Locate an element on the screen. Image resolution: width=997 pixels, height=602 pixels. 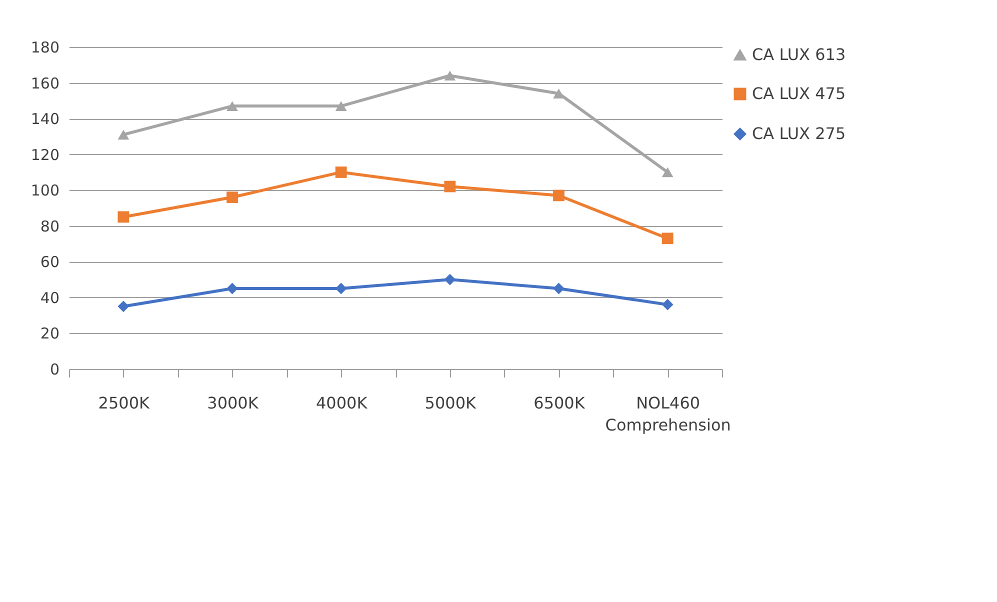
x-tick-label: NOL460 Comprehension is located at coordinates (668, 414).